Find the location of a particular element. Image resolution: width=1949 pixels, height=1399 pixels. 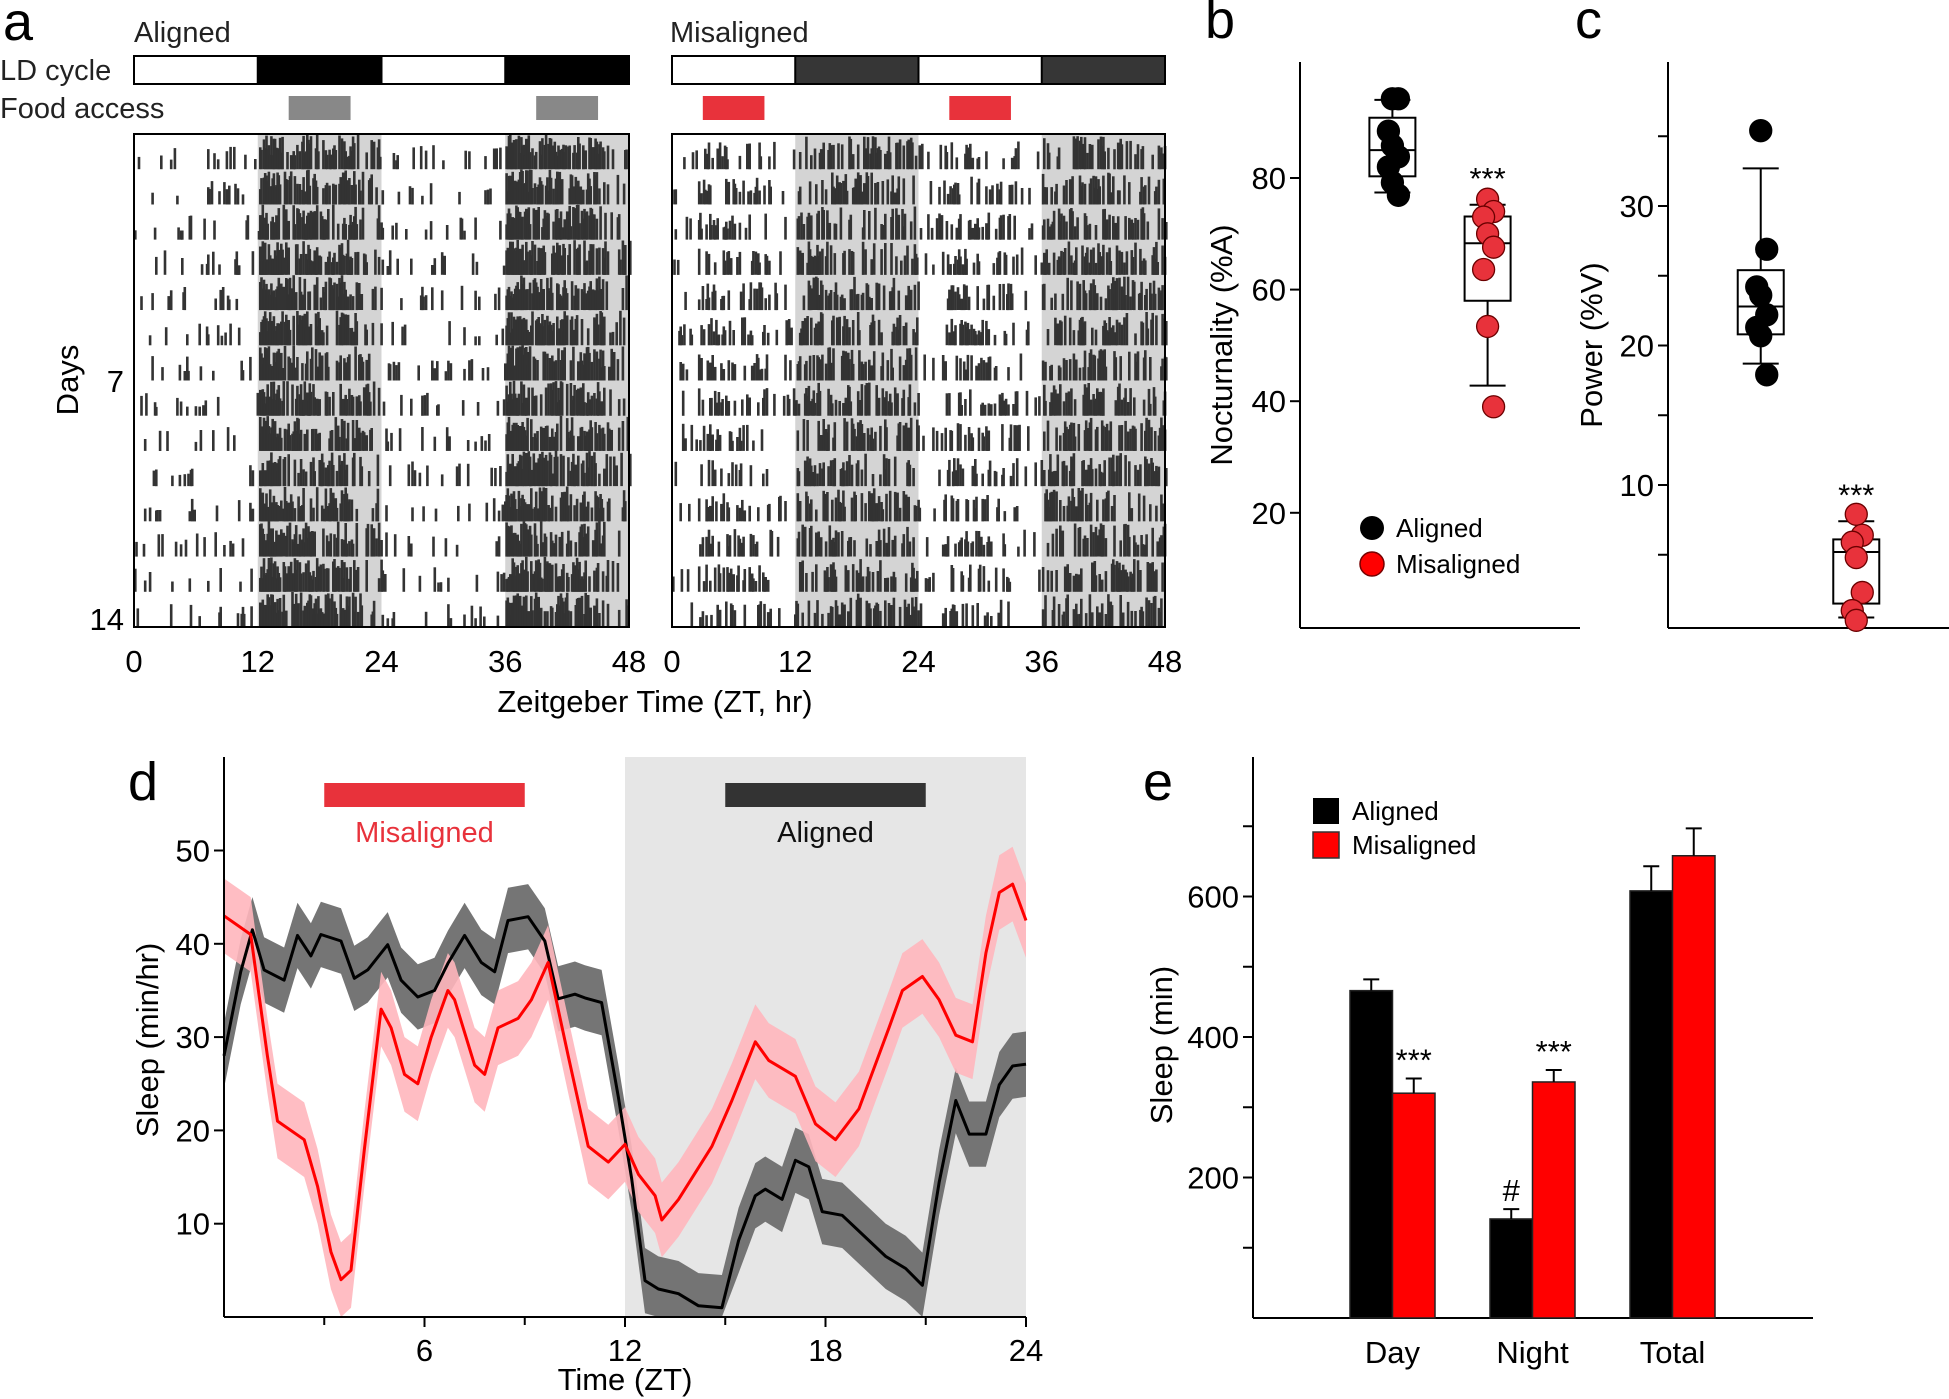

significance-marker: *** is located at coordinates (1554, 1051).